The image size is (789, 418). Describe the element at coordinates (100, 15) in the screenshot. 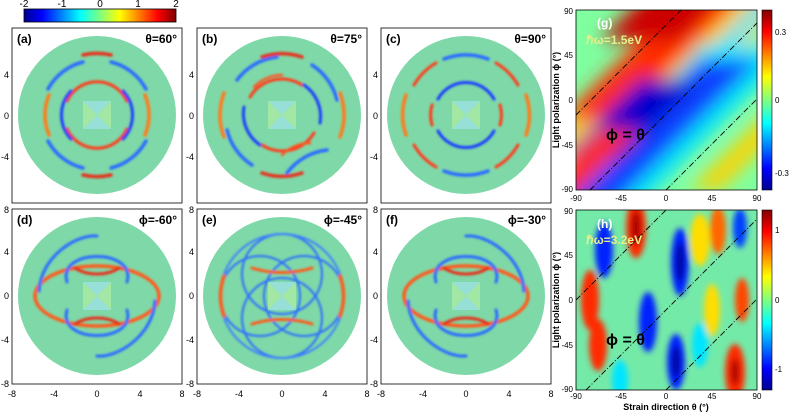

I see `top-colorbar-gradient` at that location.